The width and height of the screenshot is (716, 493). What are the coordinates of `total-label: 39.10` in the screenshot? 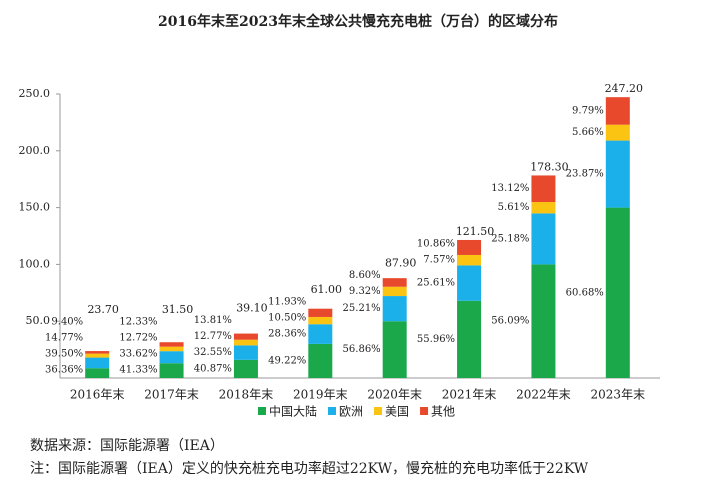 It's located at (252, 308).